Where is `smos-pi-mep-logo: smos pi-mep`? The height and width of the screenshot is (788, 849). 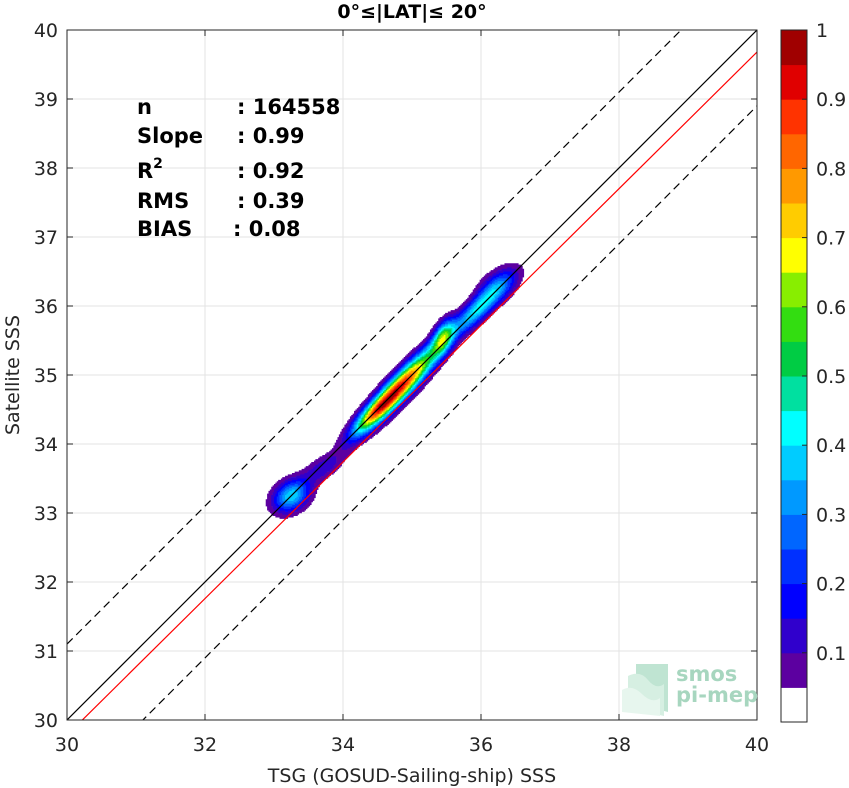
smos-pi-mep-logo: smos pi-mep is located at coordinates (690, 689).